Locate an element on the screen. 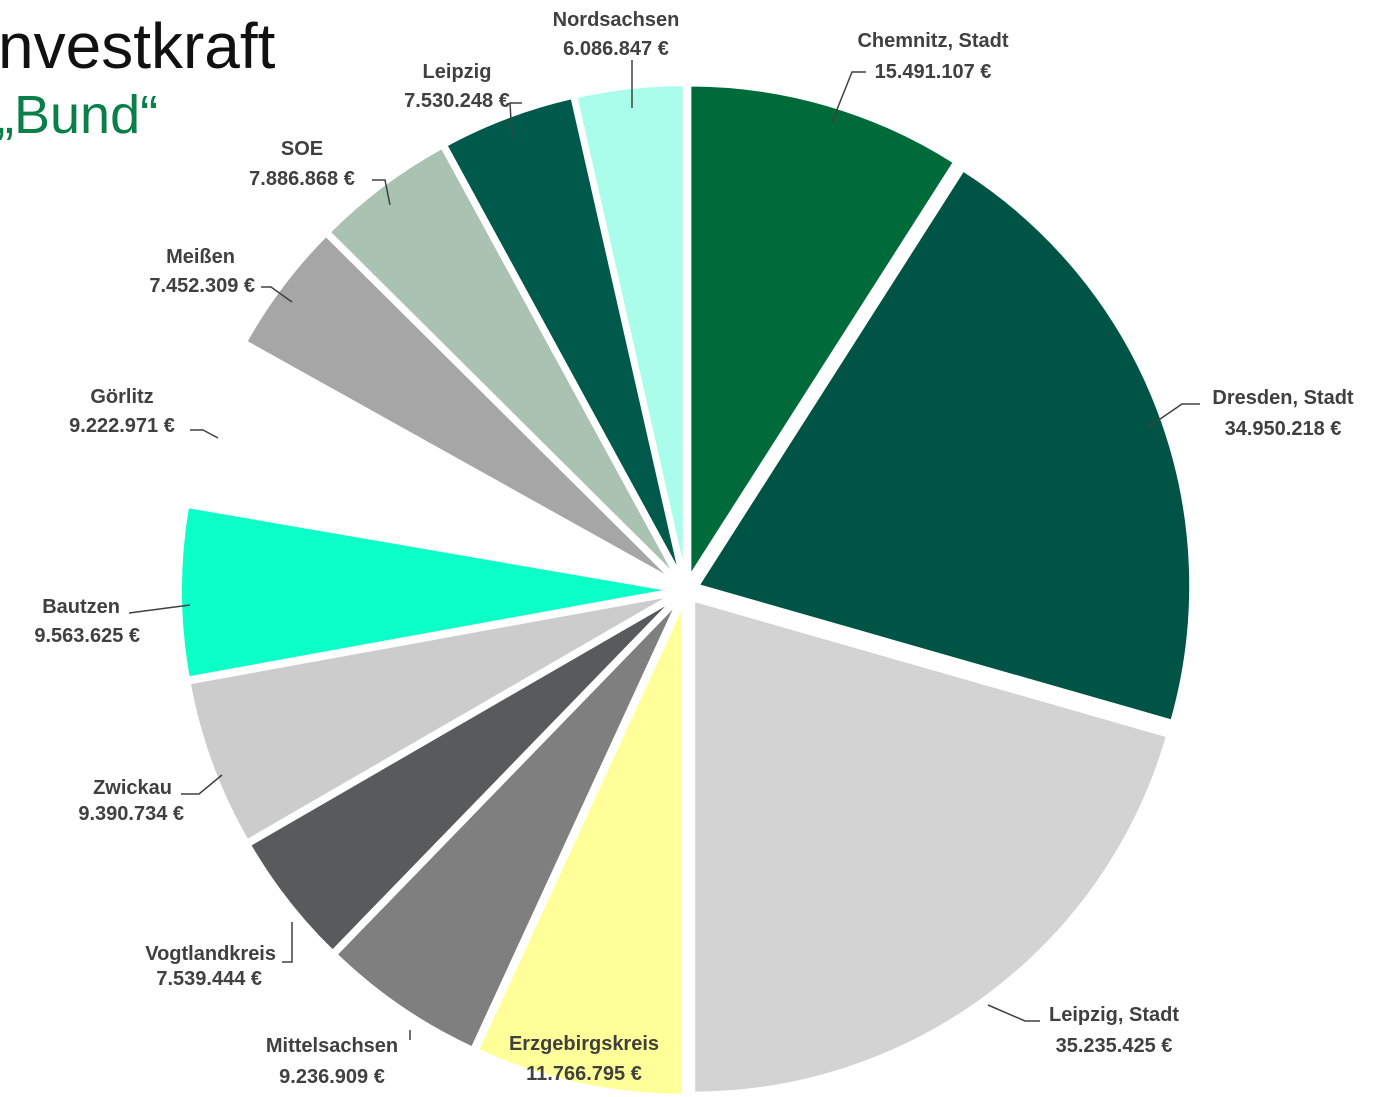  slice-value-label: 15.491.107 € is located at coordinates (933, 72).